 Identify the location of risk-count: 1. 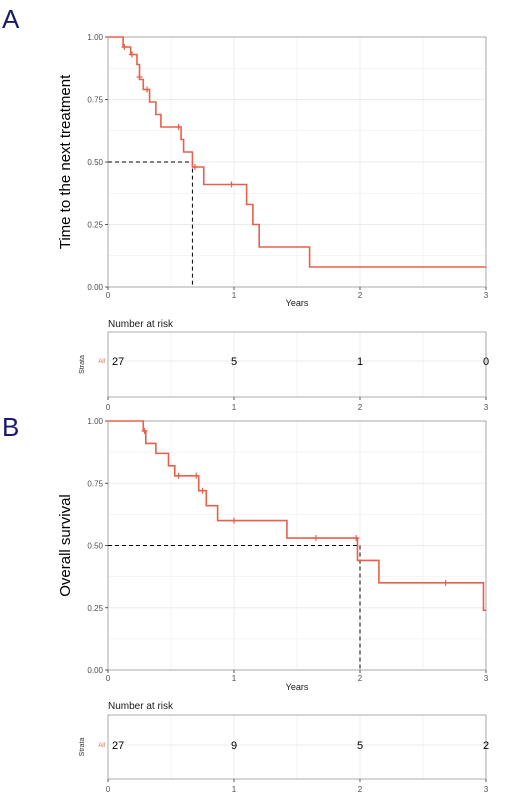
(360, 362).